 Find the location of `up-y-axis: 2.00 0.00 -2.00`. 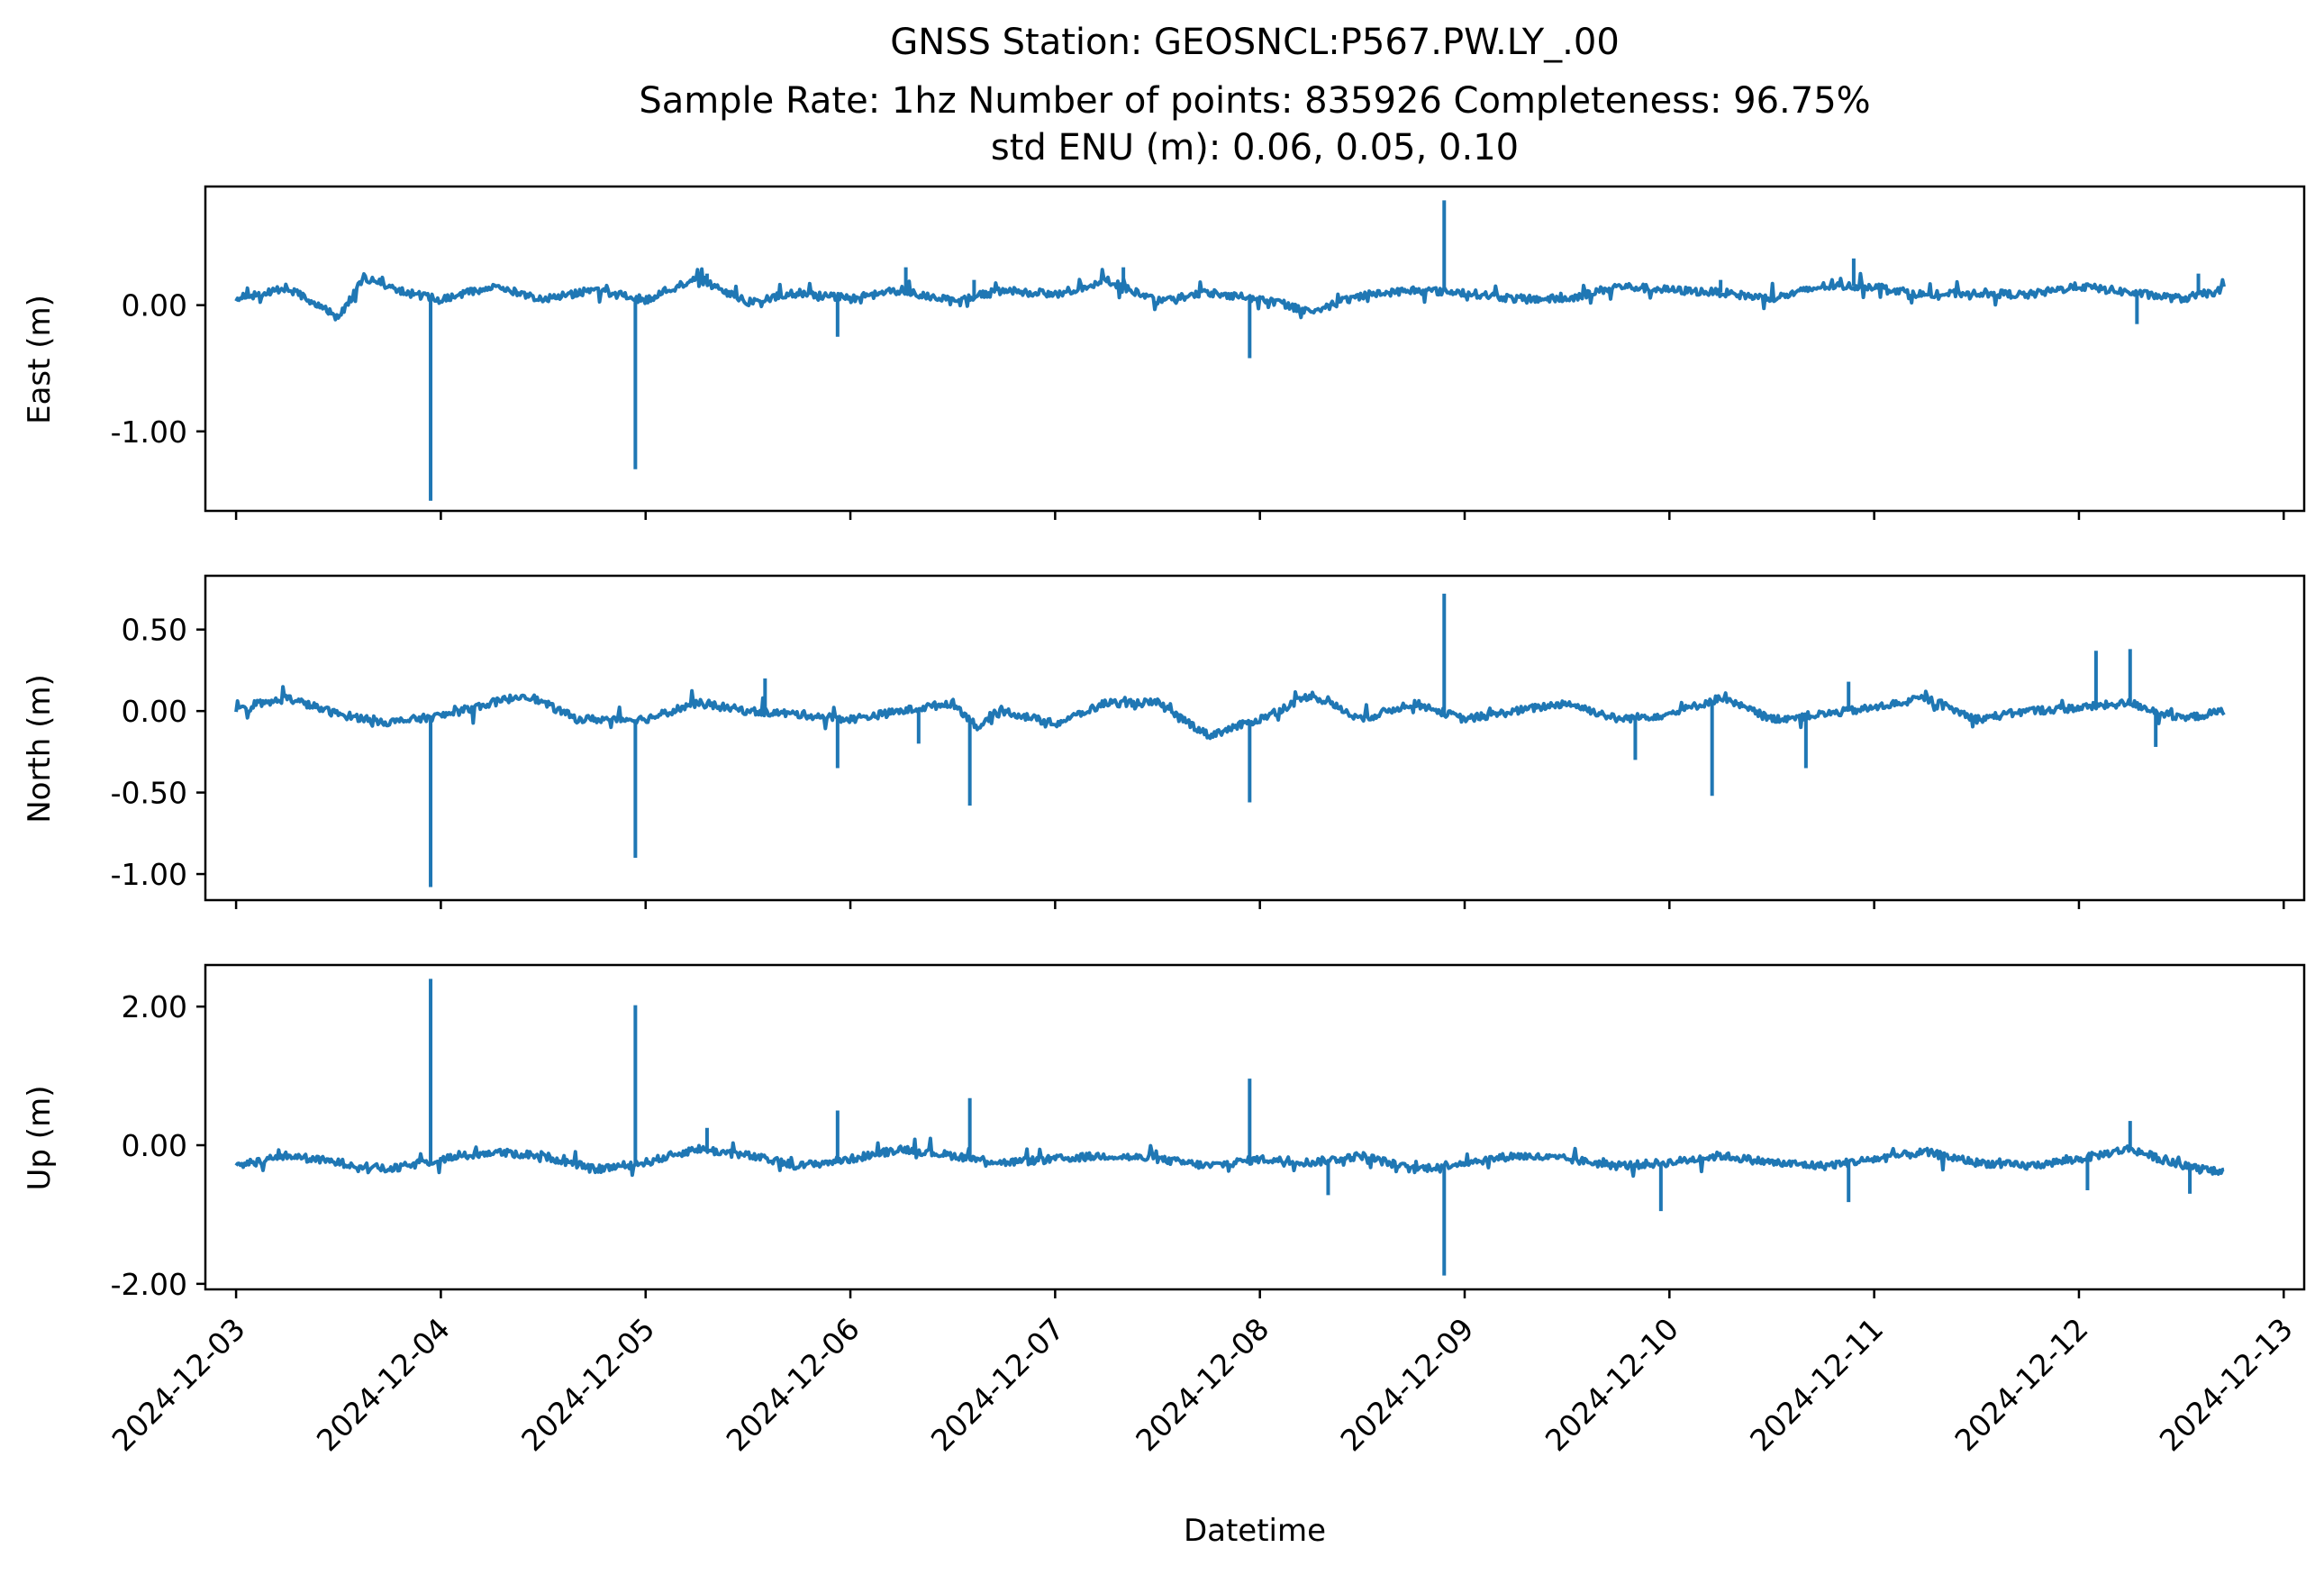

up-y-axis: 2.00 0.00 -2.00 is located at coordinates (158, 1145).